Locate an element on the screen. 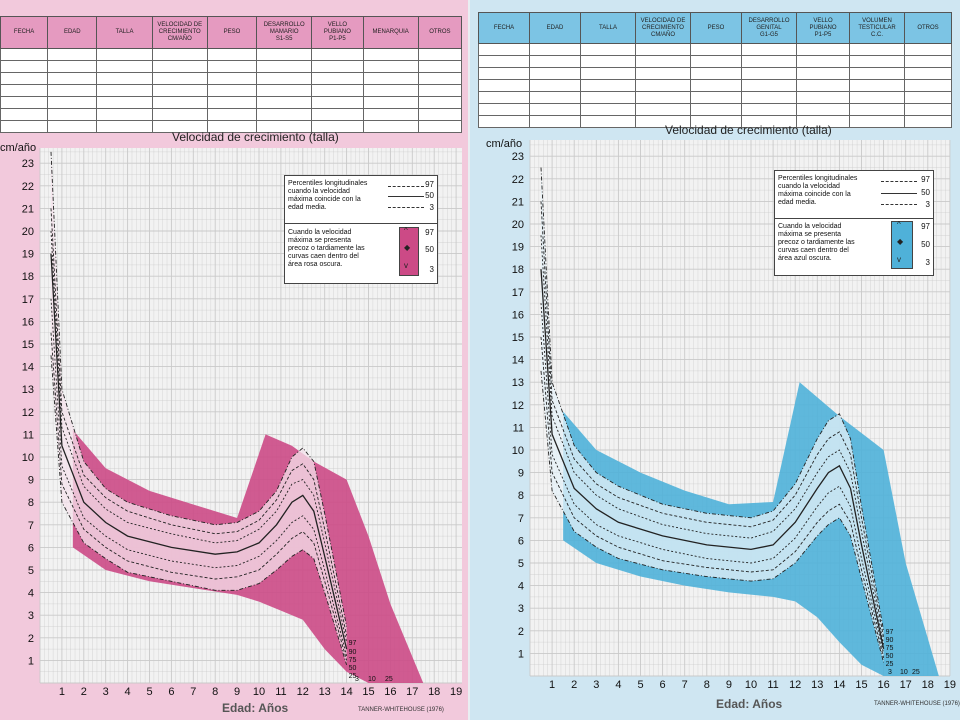 Image resolution: width=960 pixels, height=720 pixels. right-y-tick: 21 is located at coordinates (518, 202).